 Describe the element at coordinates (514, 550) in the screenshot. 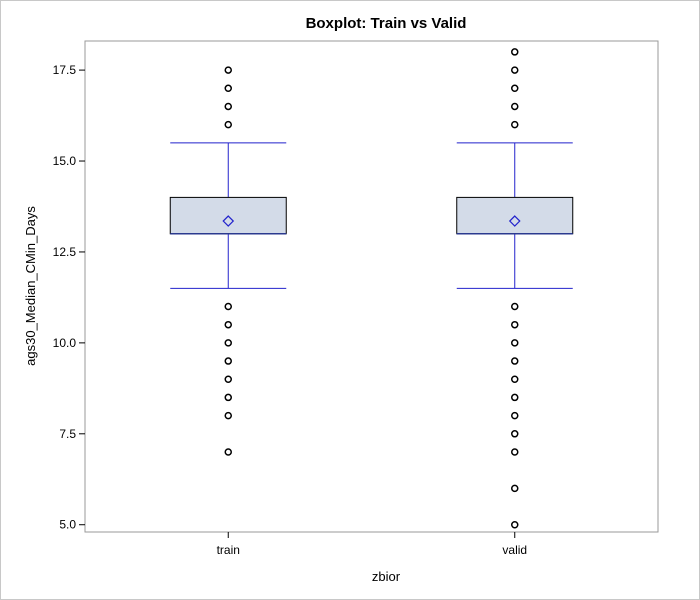

I see `x-tick-label: valid` at that location.